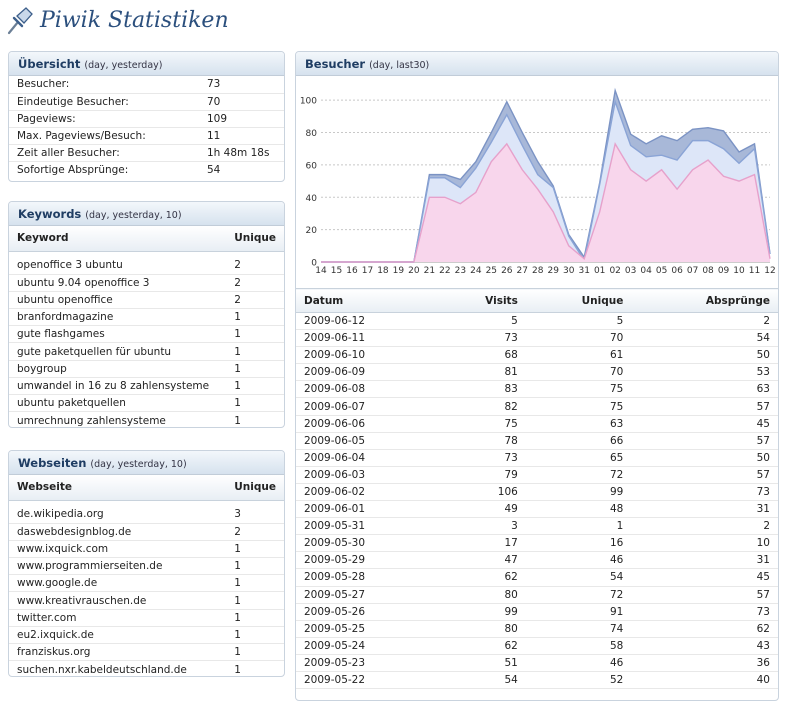 The width and height of the screenshot is (800, 701). What do you see at coordinates (366, 663) in the screenshot?
I see `row-date: 2009-05-23` at bounding box center [366, 663].